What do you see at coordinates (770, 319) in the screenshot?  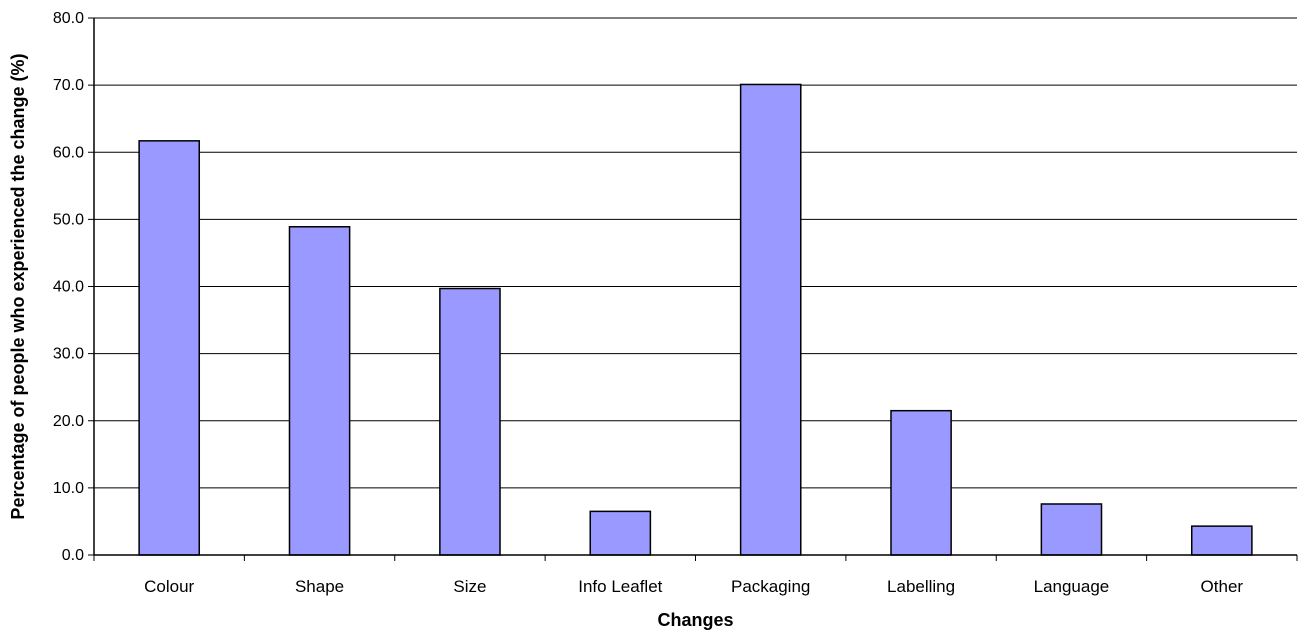 I see `bar-packaging` at bounding box center [770, 319].